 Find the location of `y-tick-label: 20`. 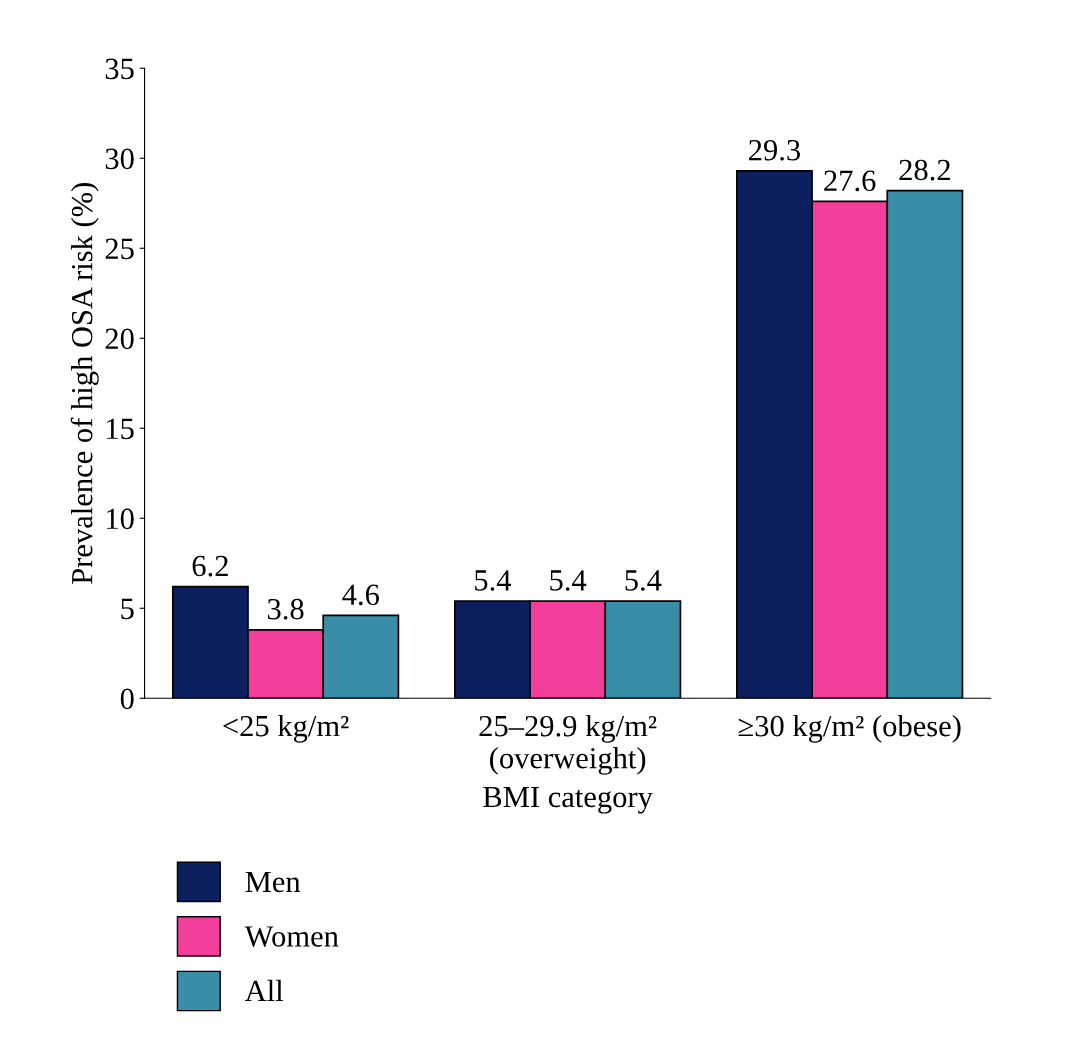

y-tick-label: 20 is located at coordinates (119, 339).